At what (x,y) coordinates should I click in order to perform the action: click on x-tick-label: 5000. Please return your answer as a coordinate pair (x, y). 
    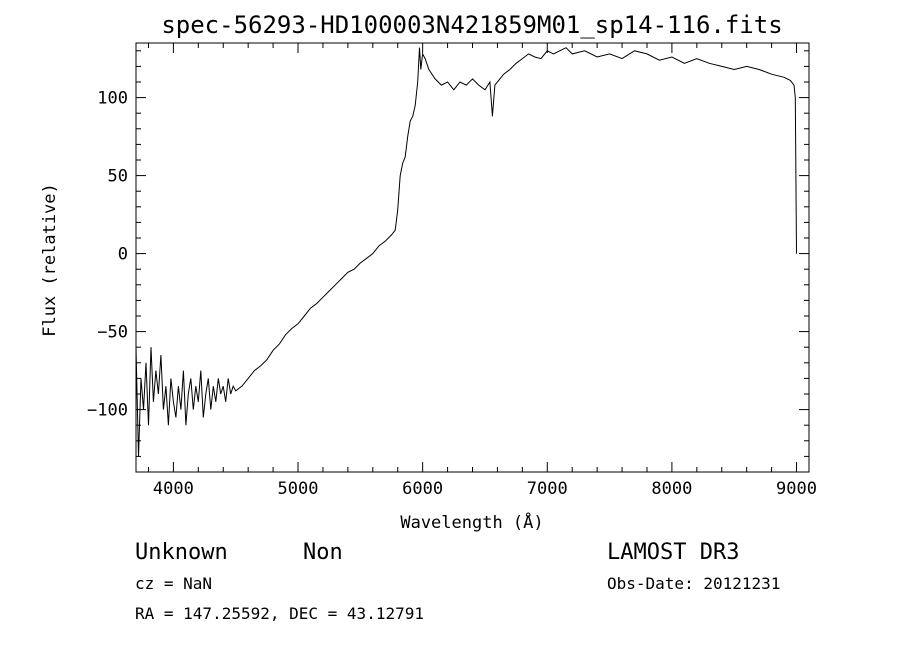
    Looking at the image, I should click on (298, 489).